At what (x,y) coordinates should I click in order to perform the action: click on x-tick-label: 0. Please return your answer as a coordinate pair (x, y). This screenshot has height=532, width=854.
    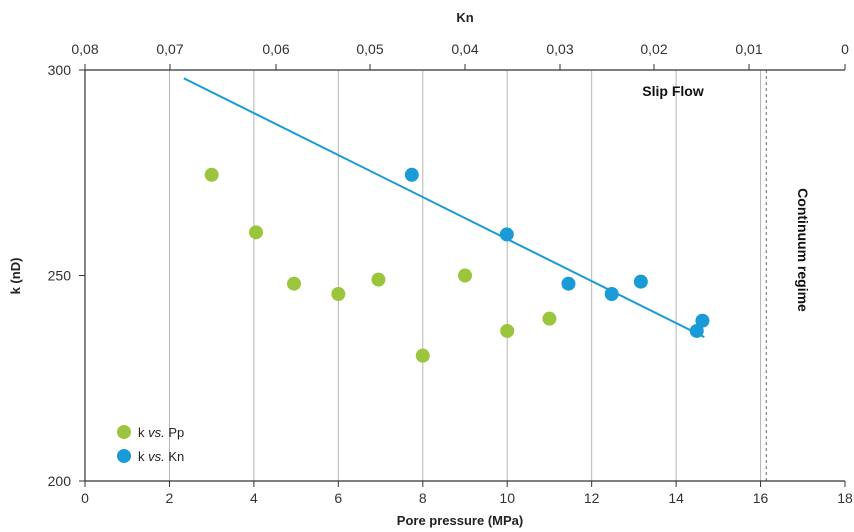
    Looking at the image, I should click on (85, 498).